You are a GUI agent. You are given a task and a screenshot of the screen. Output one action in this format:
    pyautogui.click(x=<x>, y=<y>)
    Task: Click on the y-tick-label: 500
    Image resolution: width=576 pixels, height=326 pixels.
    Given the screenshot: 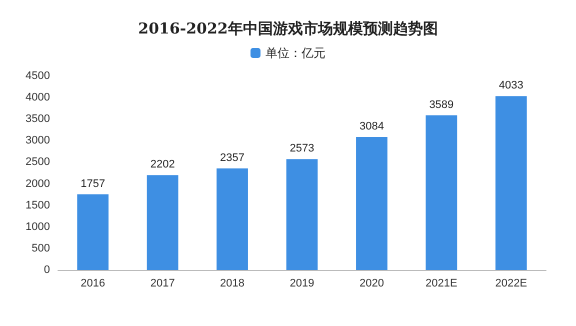 What is the action you would take?
    pyautogui.click(x=41, y=248)
    